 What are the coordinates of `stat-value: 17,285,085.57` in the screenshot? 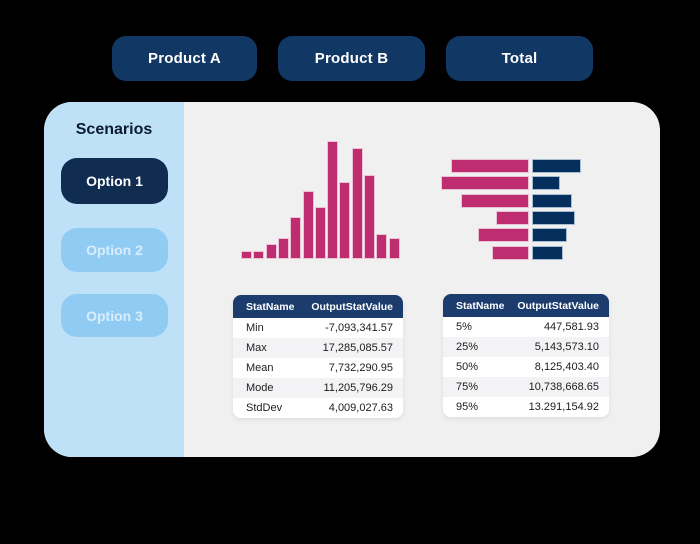 It's located at (357, 348).